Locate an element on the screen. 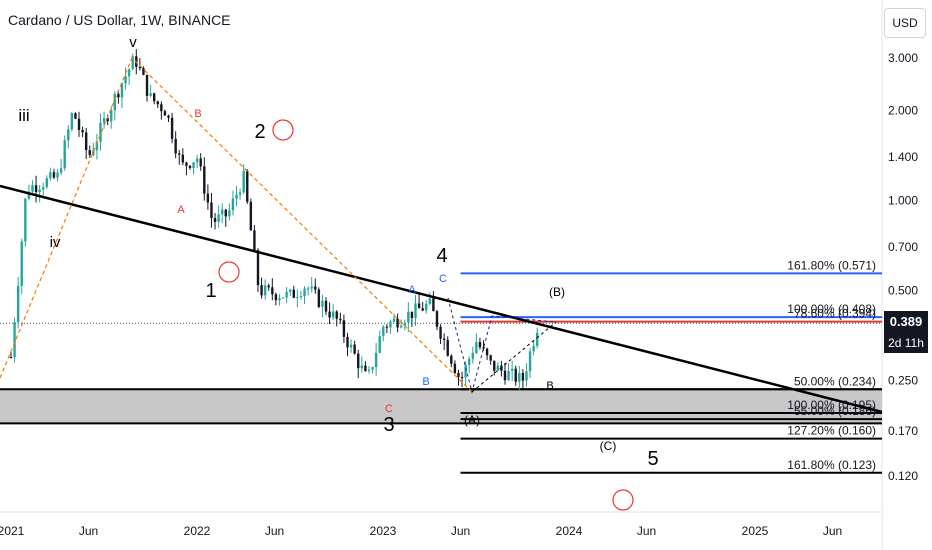 The image size is (932, 550). wave-circle-c is located at coordinates (623, 500).